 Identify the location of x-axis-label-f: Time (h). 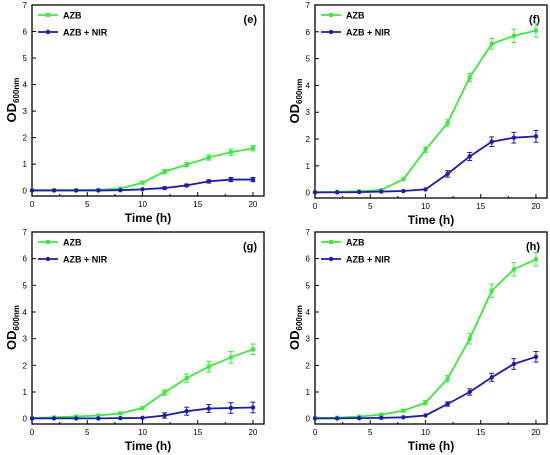
(431, 220).